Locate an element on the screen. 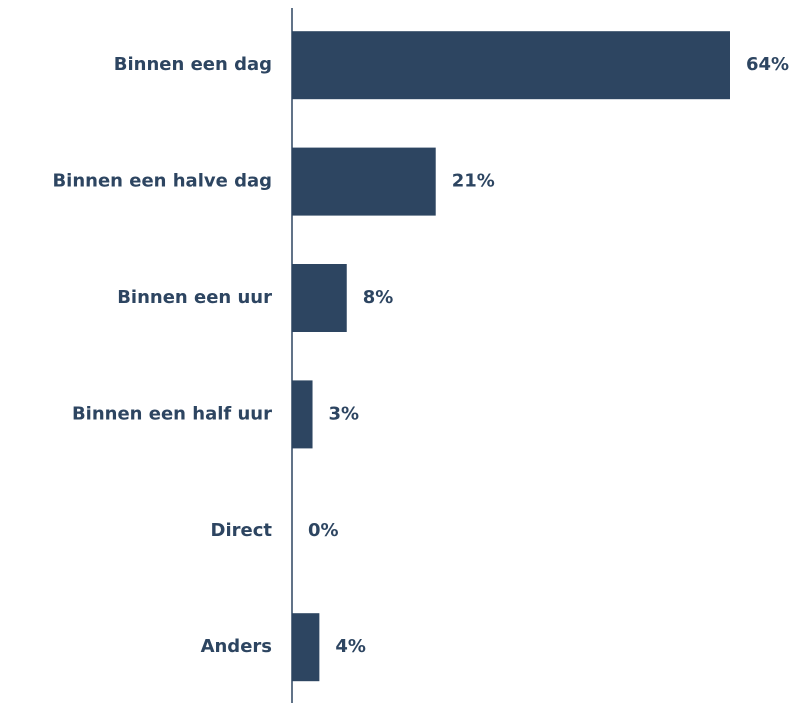 Image resolution: width=804 pixels, height=703 pixels. category-label: Binnen een half uur is located at coordinates (172, 413).